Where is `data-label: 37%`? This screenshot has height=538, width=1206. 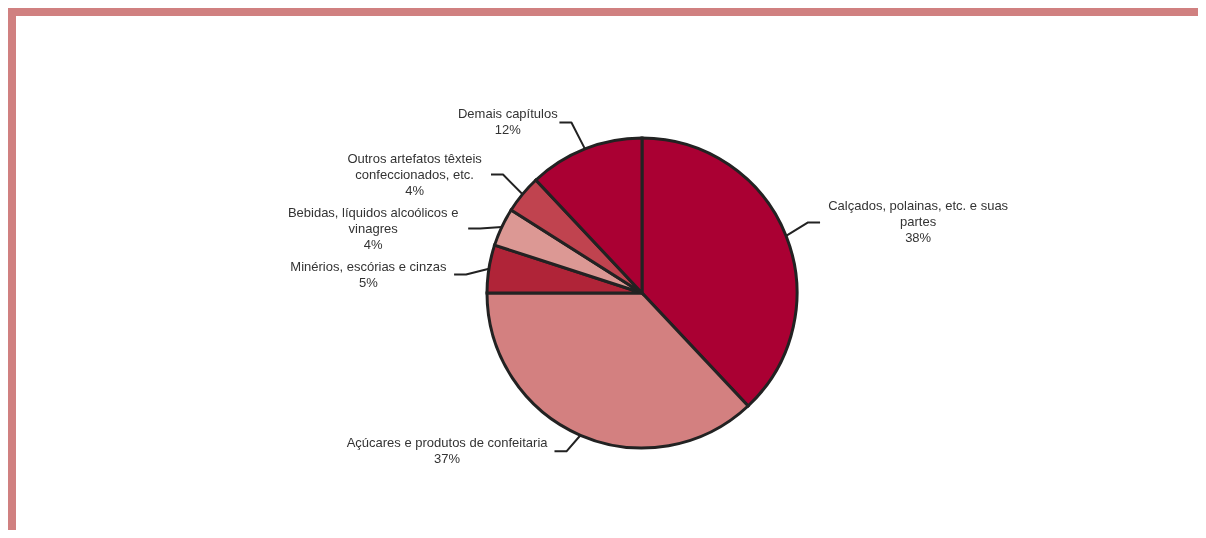 data-label: 37% is located at coordinates (447, 459).